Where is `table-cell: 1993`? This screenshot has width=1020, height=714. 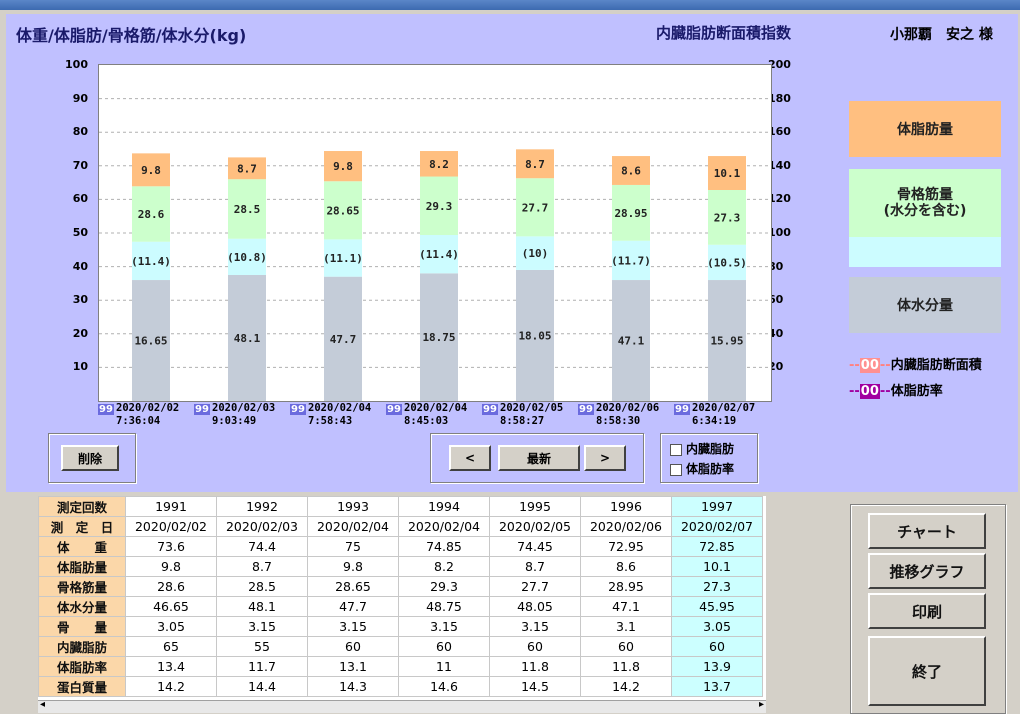 table-cell: 1993 is located at coordinates (353, 506).